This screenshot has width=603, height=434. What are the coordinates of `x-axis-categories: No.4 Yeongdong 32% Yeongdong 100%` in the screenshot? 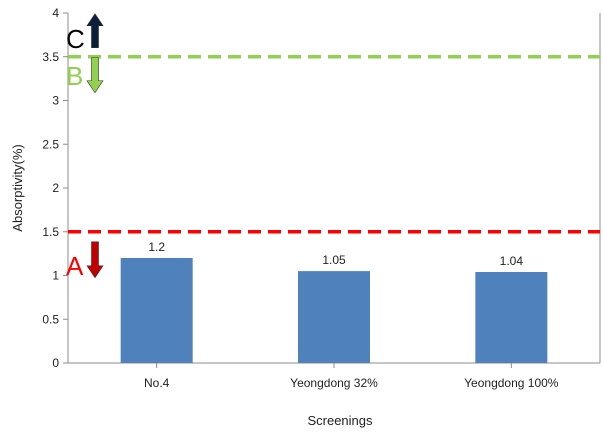 It's located at (351, 376).